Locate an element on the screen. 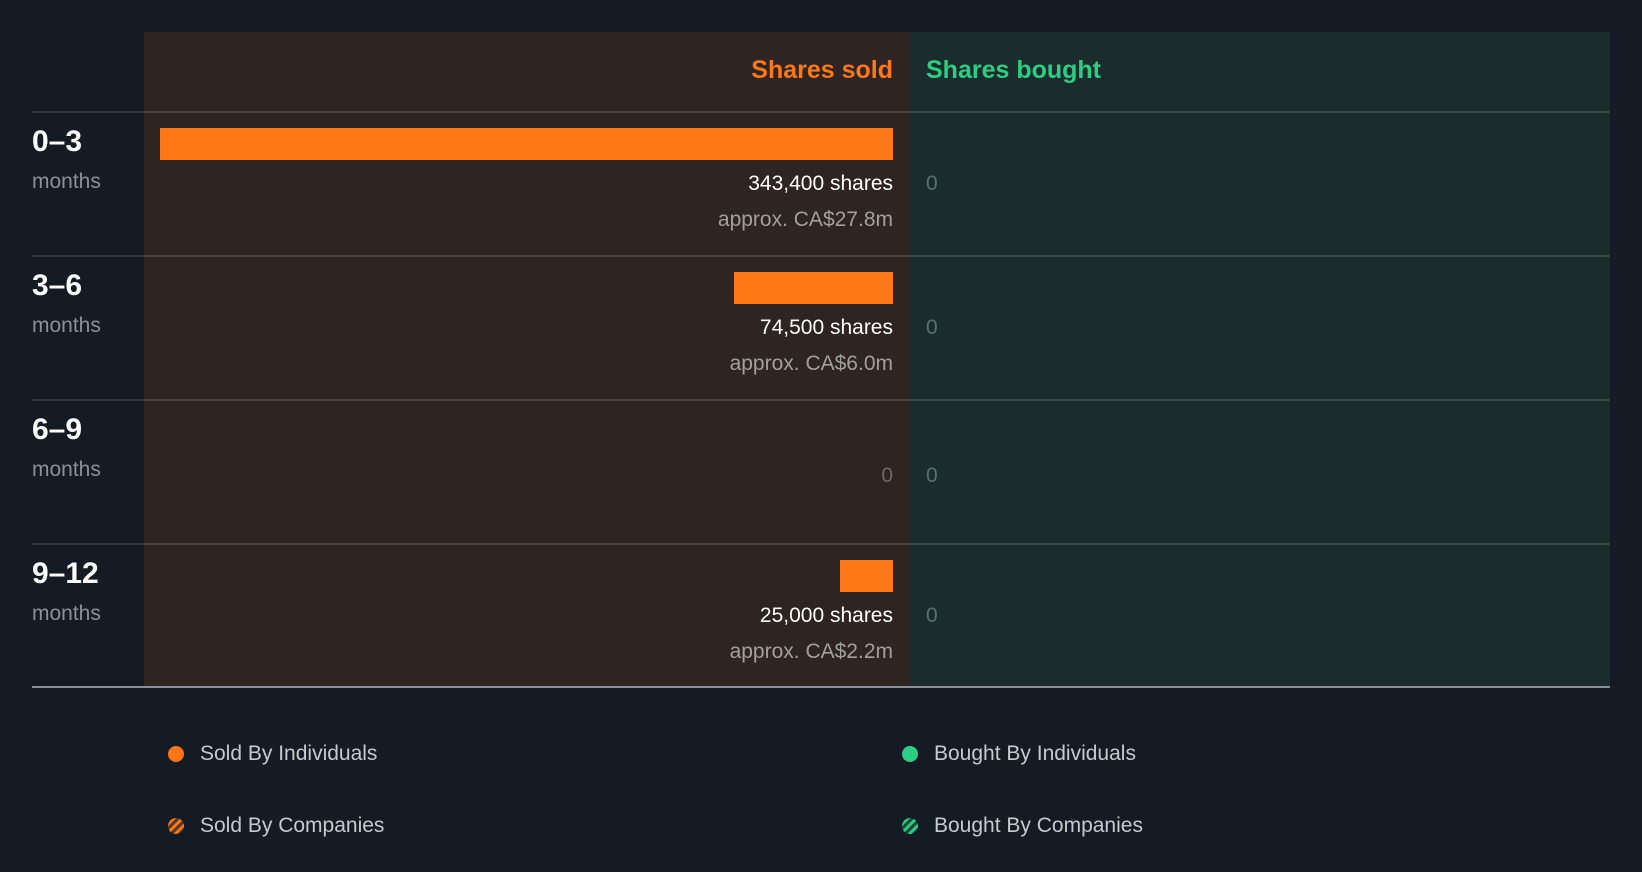 The image size is (1642, 872). legend-bought-individuals: Bought By Individuals is located at coordinates (1019, 754).